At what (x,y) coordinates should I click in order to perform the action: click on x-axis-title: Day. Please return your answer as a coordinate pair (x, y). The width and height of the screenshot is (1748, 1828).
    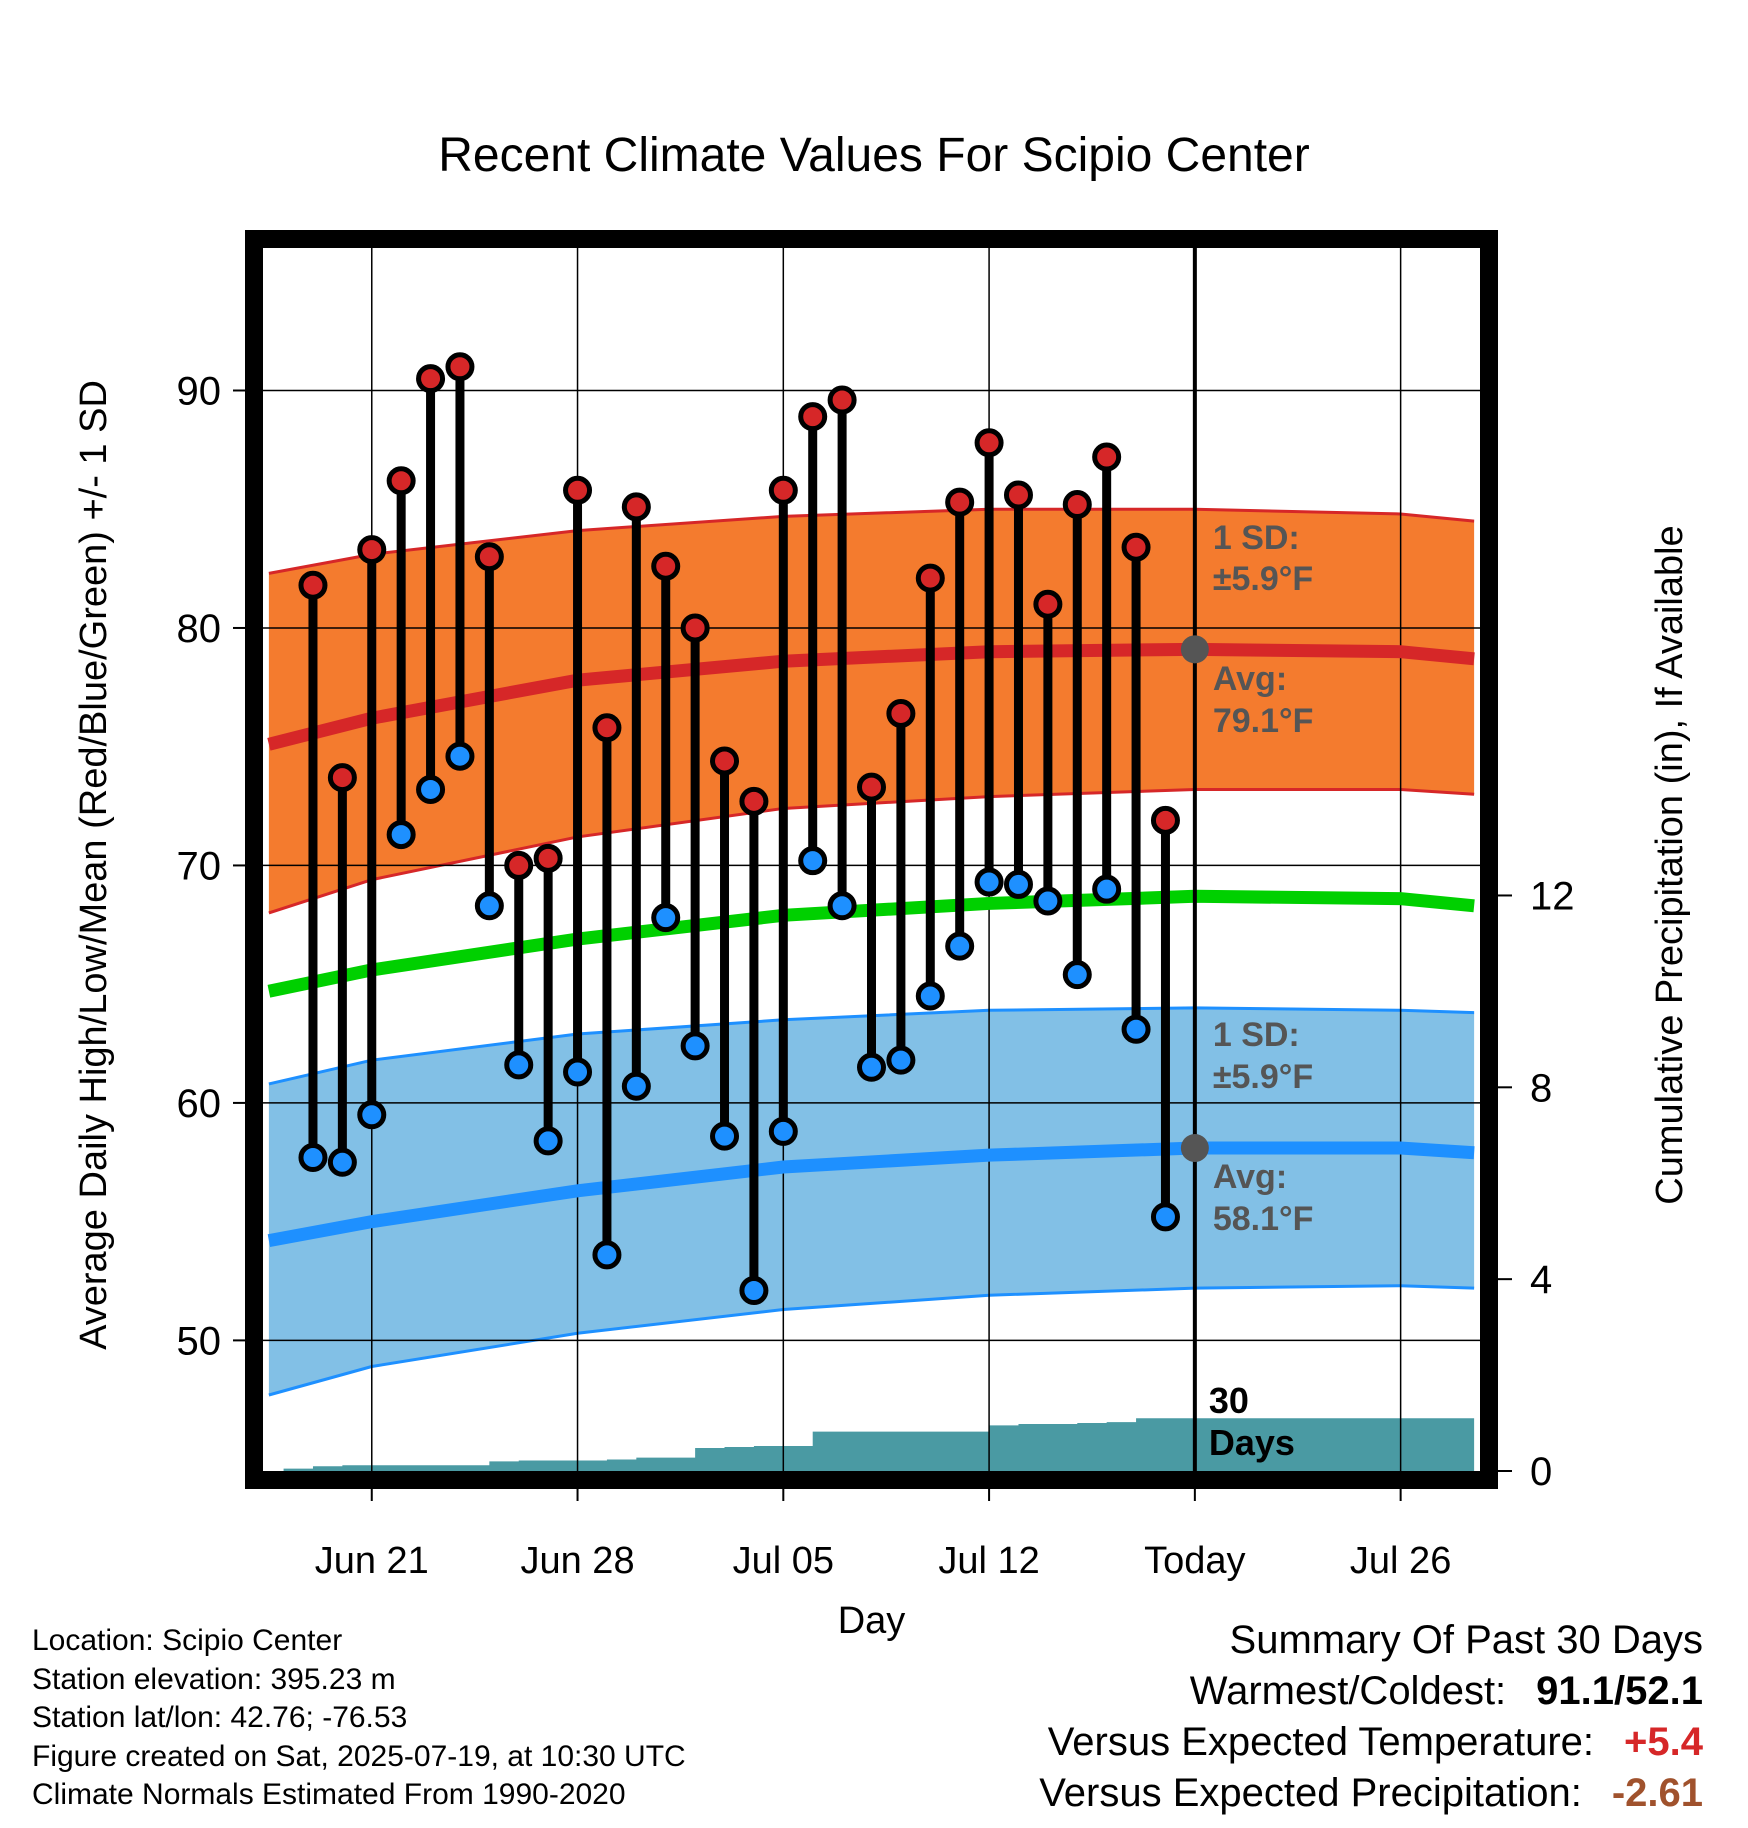
    Looking at the image, I should click on (872, 1621).